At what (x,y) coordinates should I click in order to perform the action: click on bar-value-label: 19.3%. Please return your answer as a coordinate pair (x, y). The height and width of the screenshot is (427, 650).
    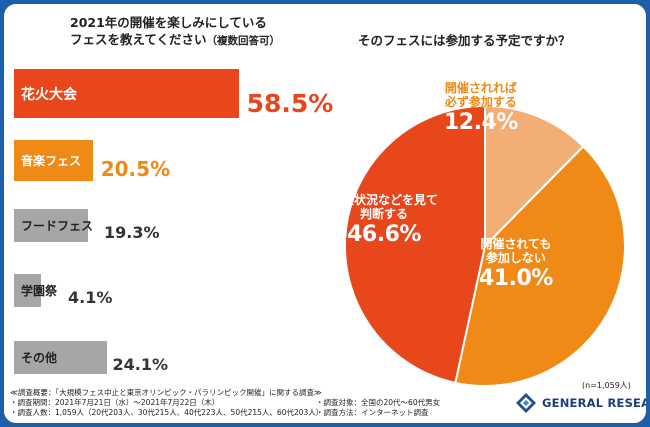
    Looking at the image, I should click on (132, 232).